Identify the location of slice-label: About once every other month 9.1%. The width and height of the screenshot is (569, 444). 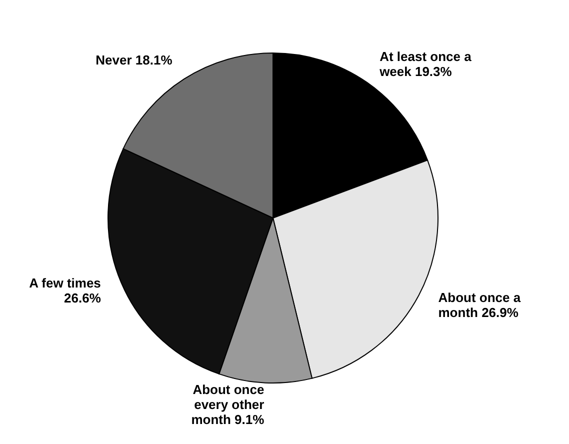
(228, 404).